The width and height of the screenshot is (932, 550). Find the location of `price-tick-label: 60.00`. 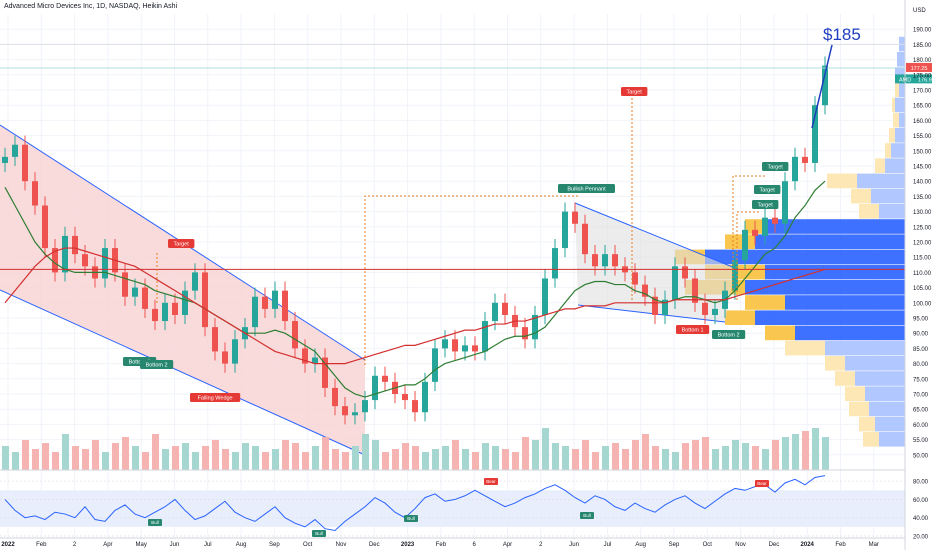

price-tick-label: 60.00 is located at coordinates (921, 426).